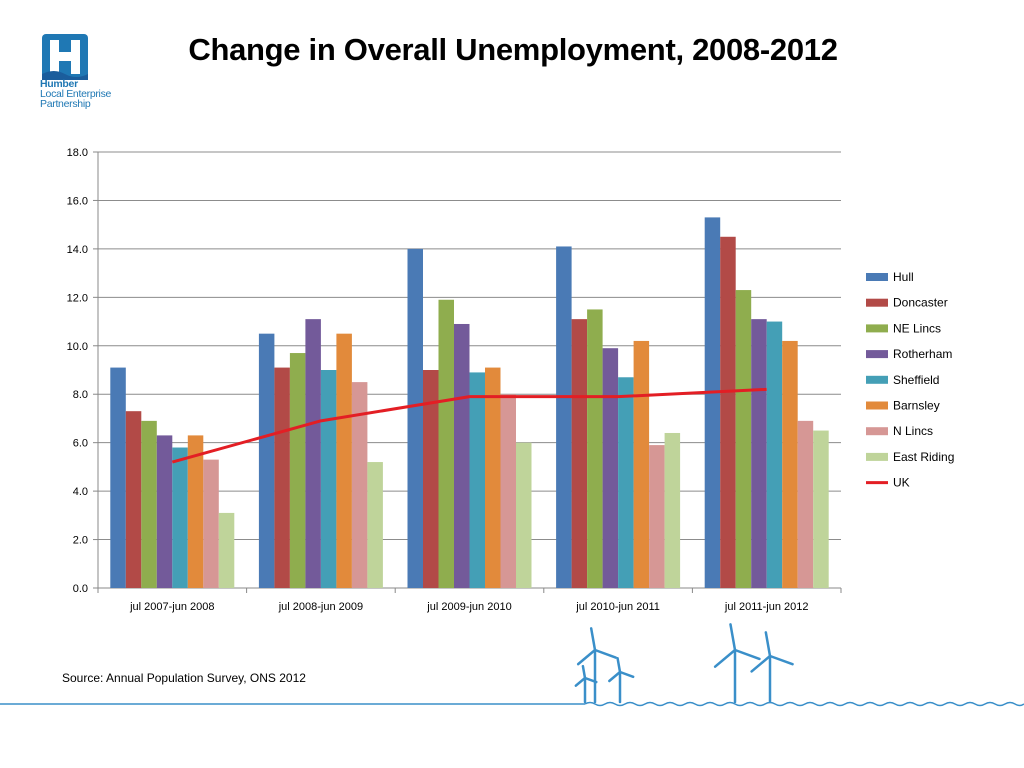 The width and height of the screenshot is (1024, 768). I want to click on x-tick-label: jul 2008-jun 2009, so click(320, 607).